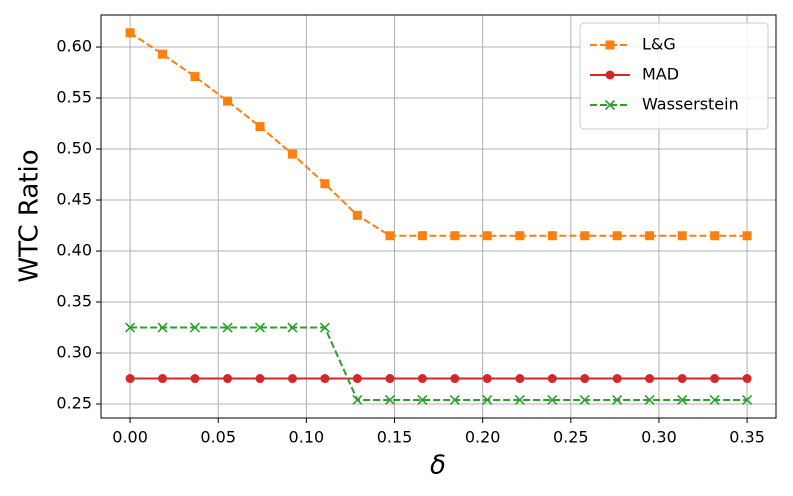 This screenshot has width=793, height=496. What do you see at coordinates (571, 437) in the screenshot?
I see `x-tick-label: 0.25` at bounding box center [571, 437].